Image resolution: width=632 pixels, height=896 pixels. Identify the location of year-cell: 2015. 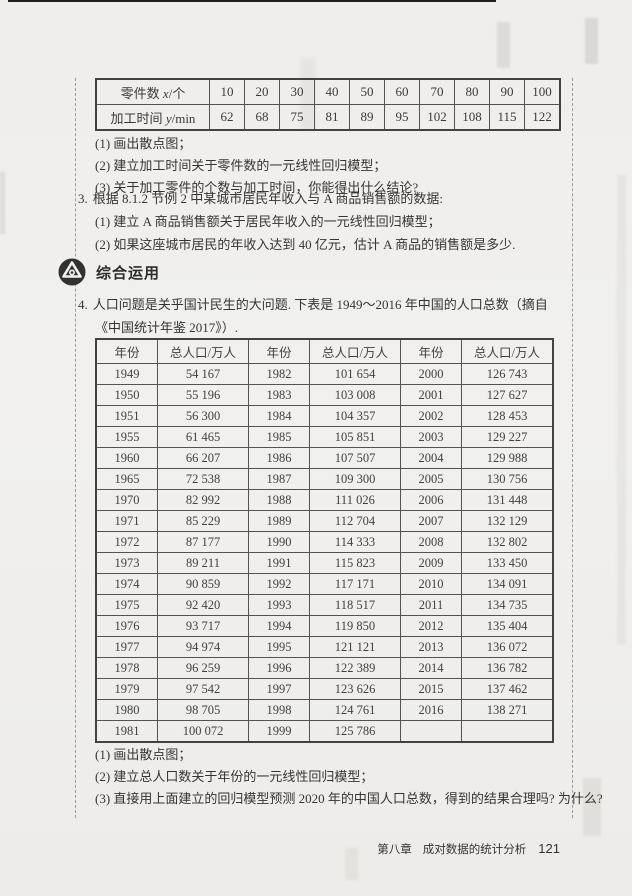
(431, 689).